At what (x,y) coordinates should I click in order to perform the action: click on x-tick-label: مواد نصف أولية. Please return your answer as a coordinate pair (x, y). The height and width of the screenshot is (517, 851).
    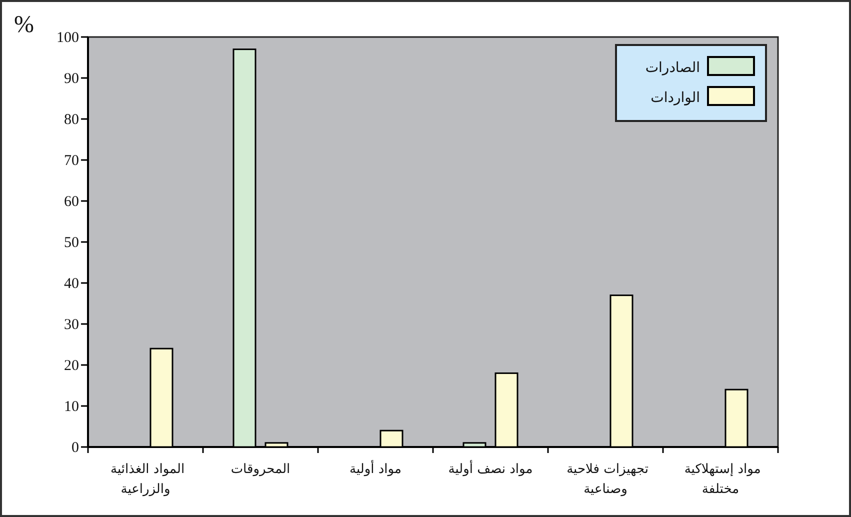
    Looking at the image, I should click on (490, 468).